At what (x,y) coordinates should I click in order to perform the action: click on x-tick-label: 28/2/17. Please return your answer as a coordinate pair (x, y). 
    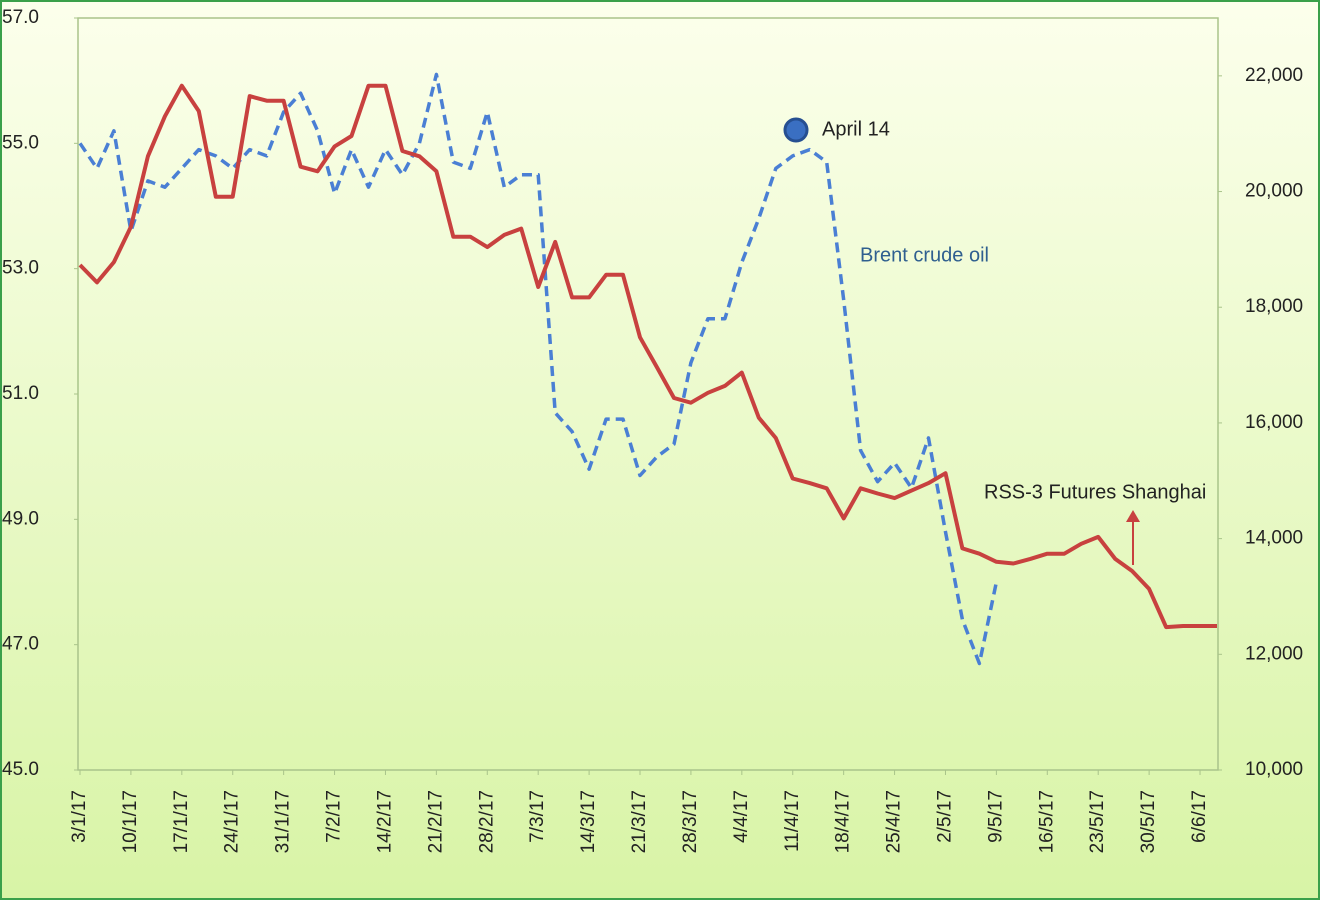
    Looking at the image, I should click on (486, 821).